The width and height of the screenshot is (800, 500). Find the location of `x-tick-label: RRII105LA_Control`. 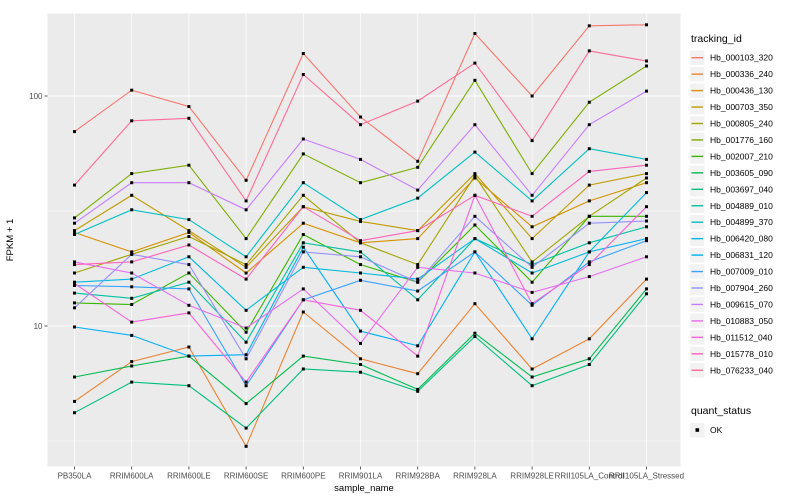

x-tick-label: RRII105LA_Control is located at coordinates (590, 476).